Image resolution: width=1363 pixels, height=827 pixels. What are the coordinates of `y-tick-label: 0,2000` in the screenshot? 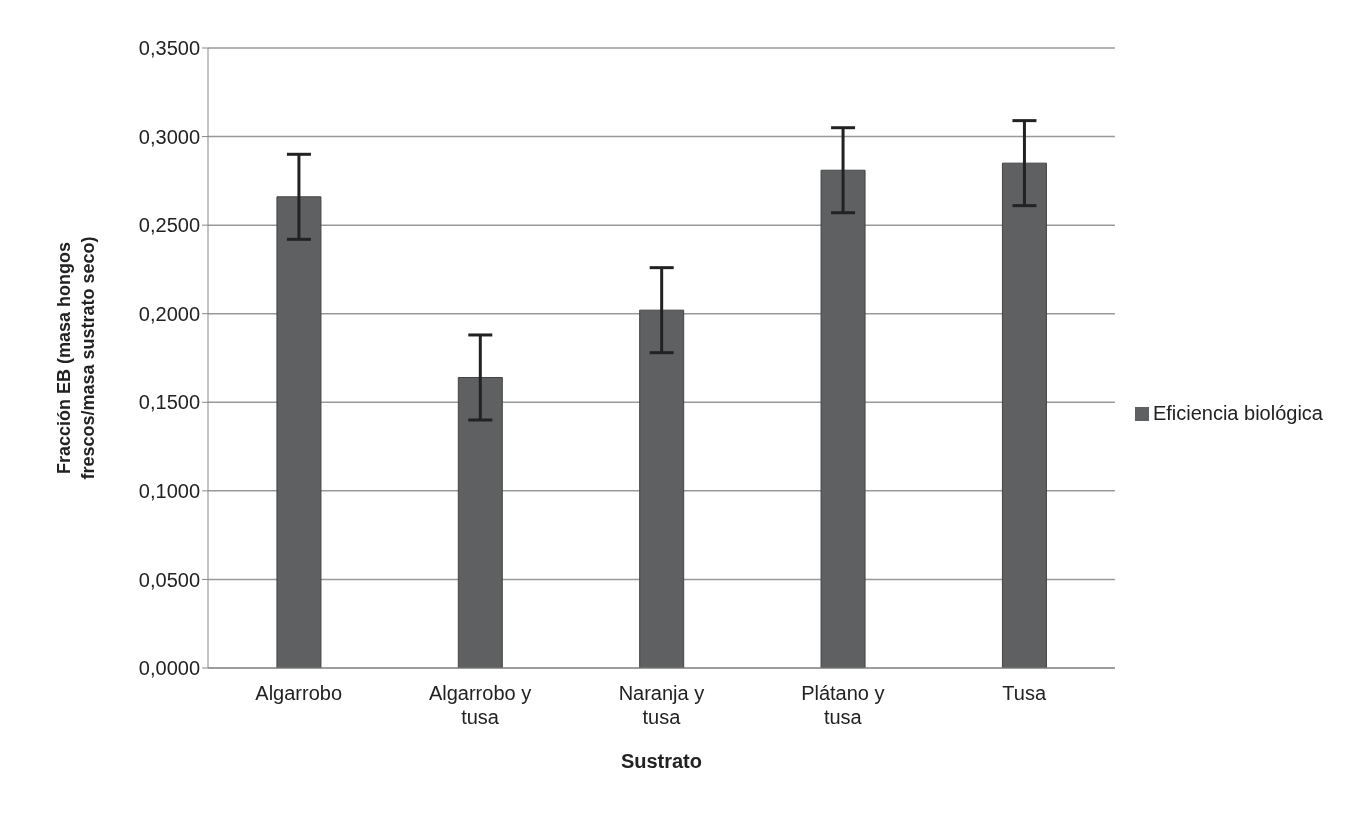 It's located at (169, 313).